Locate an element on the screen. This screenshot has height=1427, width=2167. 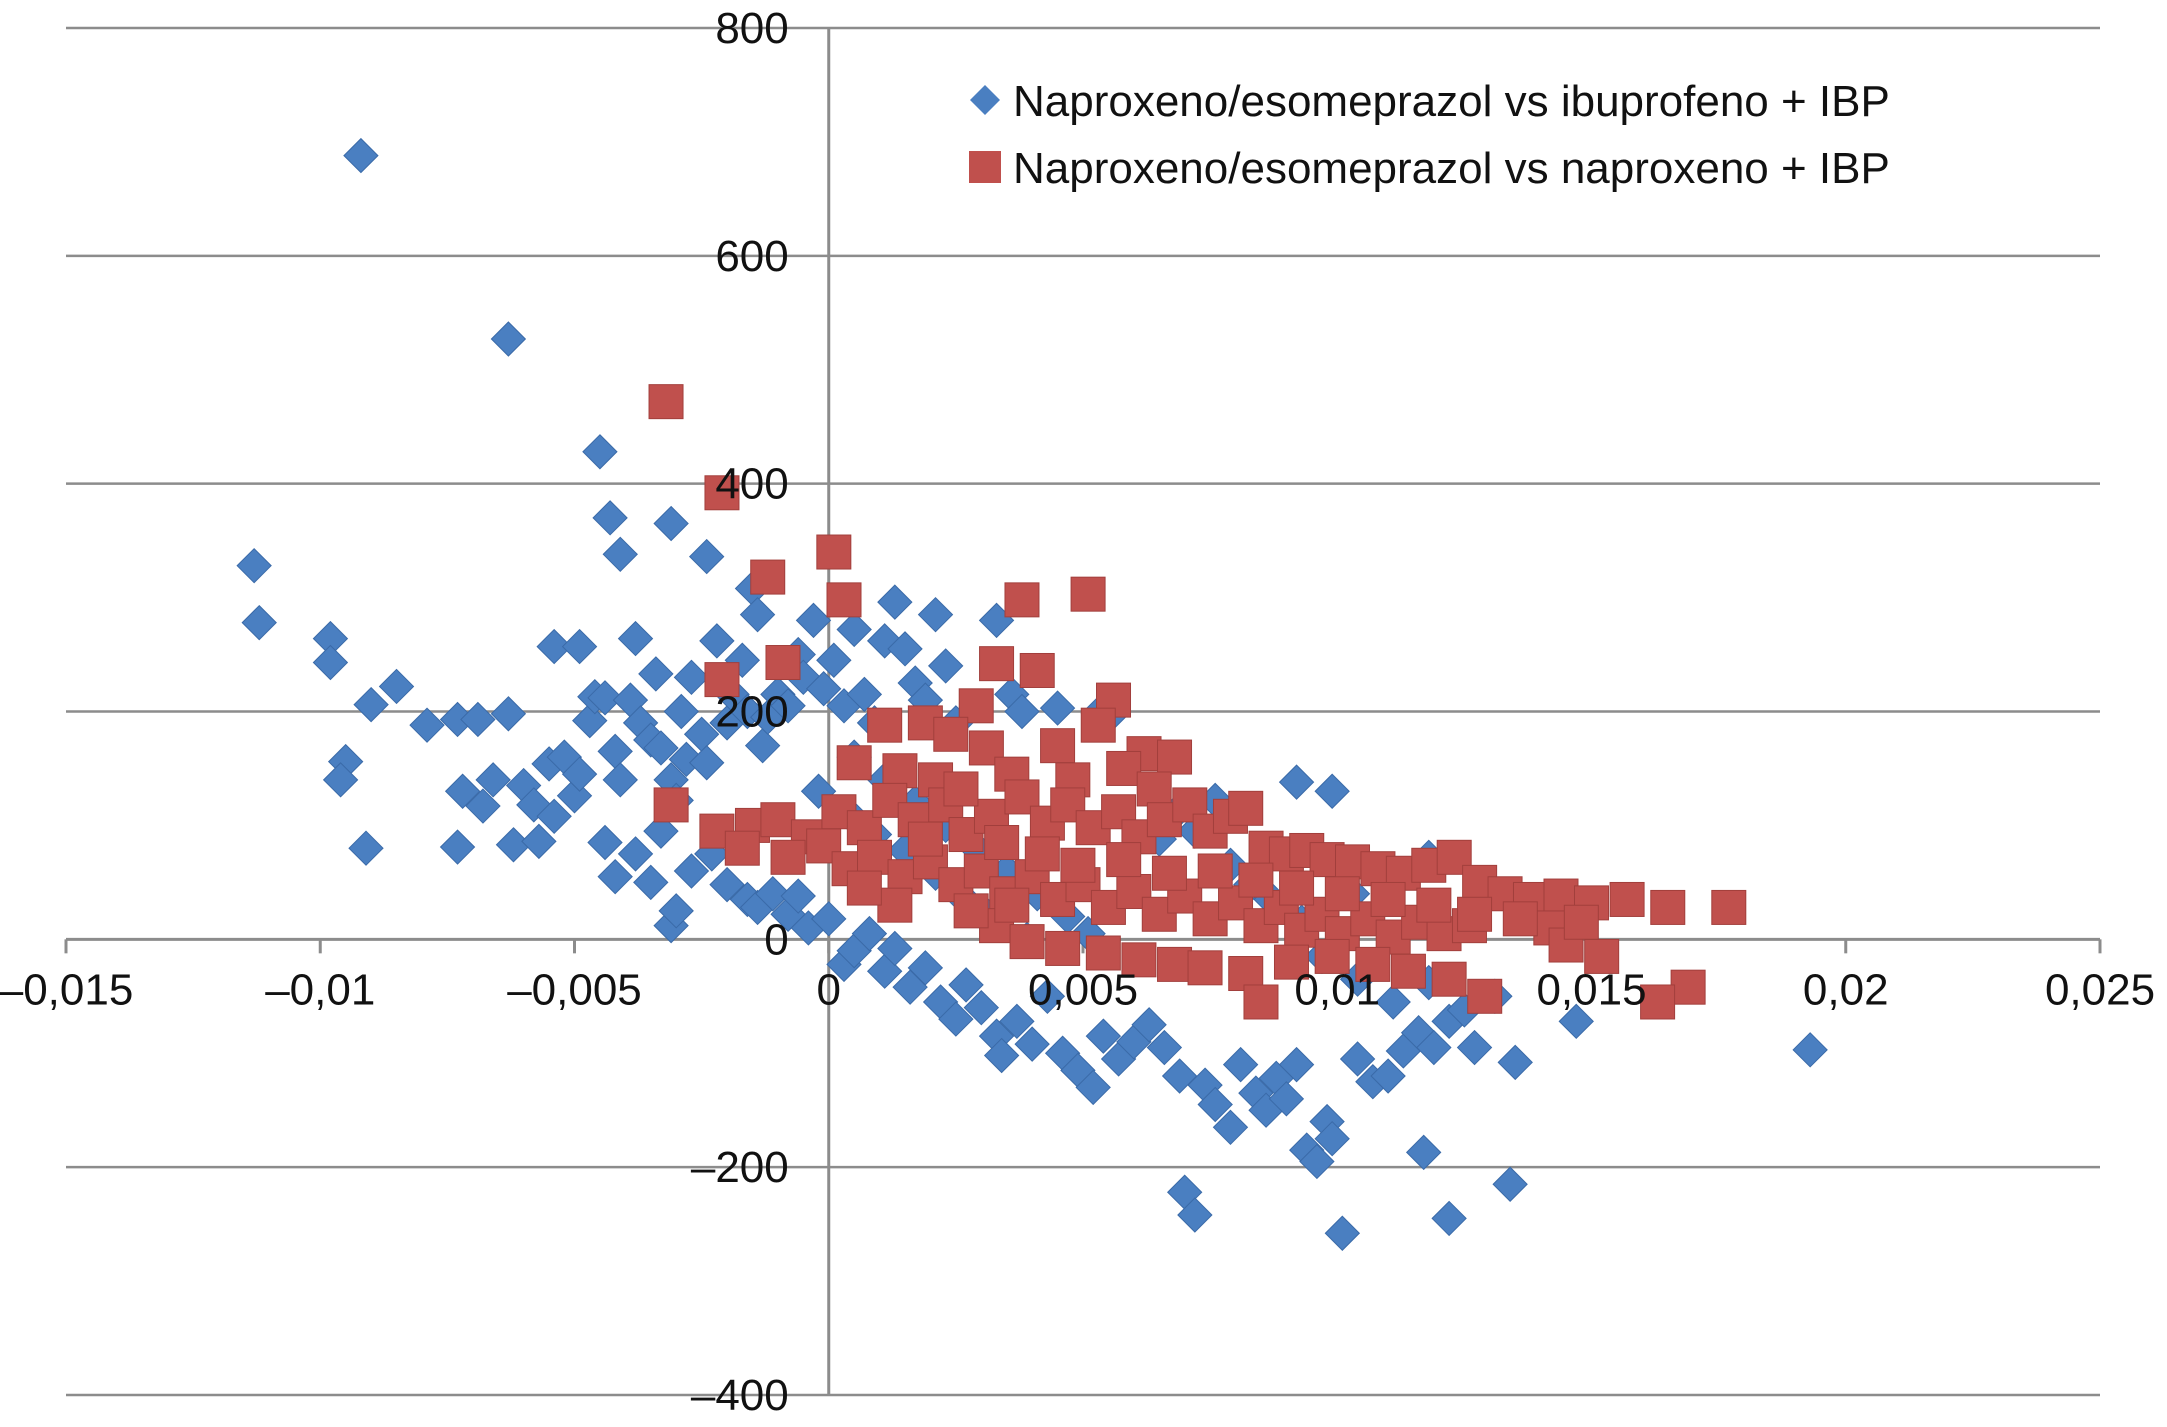
x-tick-label-2: –0,005 is located at coordinates (574, 989).